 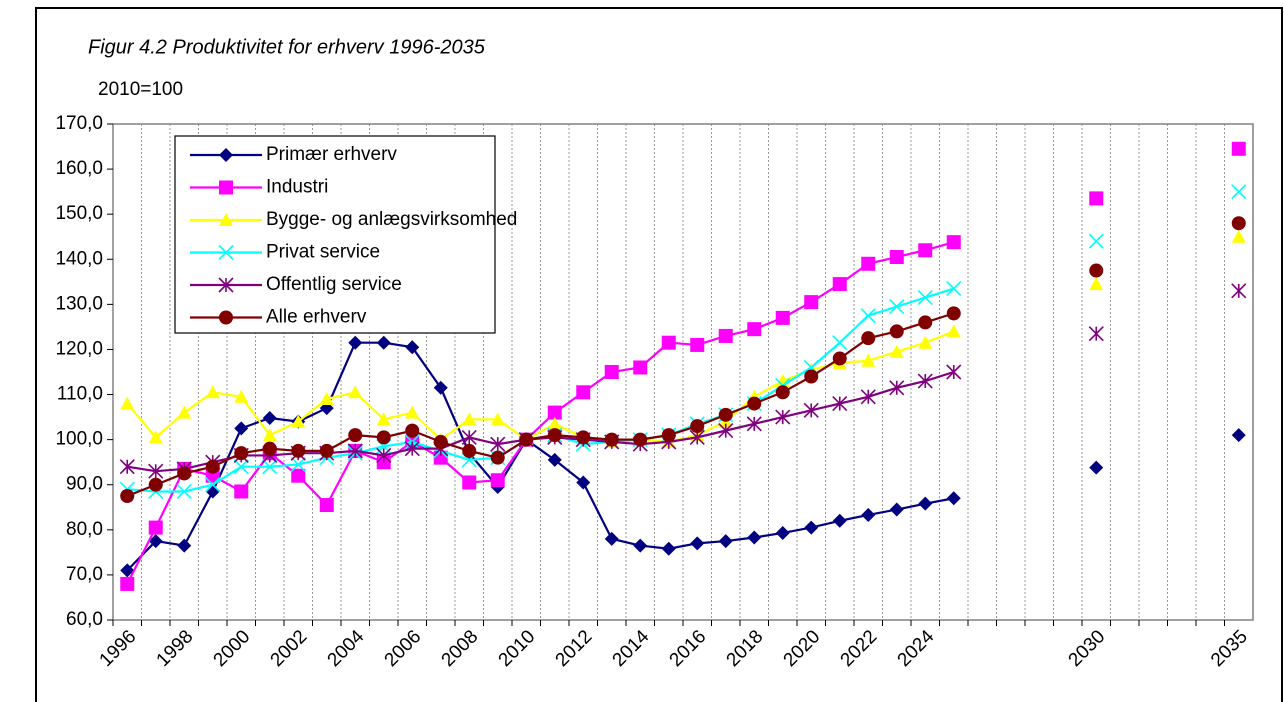 What do you see at coordinates (316, 317) in the screenshot?
I see `legend-label: Alle erhverv` at bounding box center [316, 317].